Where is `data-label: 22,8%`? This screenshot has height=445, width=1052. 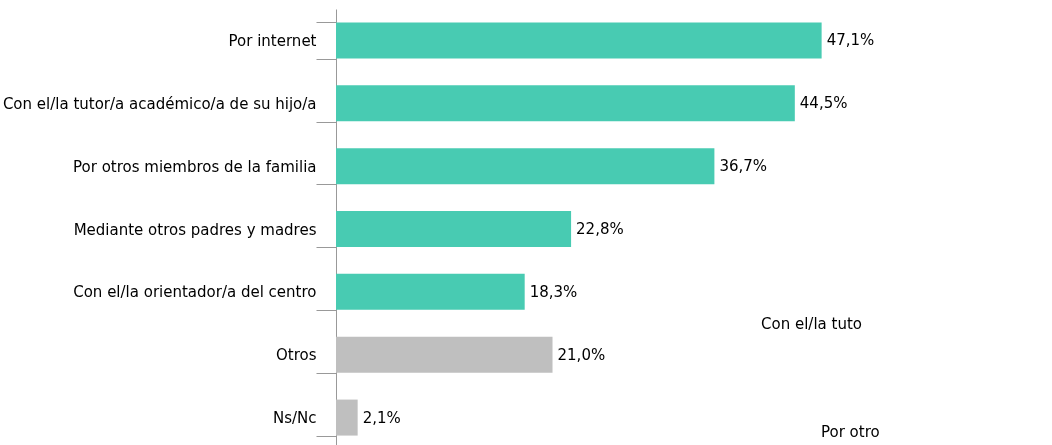
data-label: 22,8% is located at coordinates (600, 229).